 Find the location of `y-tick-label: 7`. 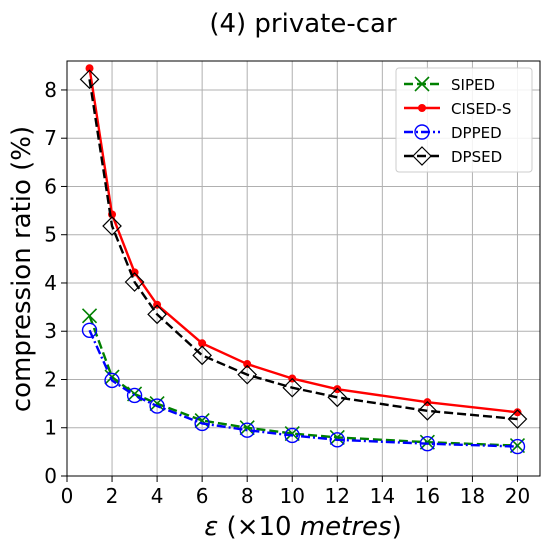

y-tick-label: 7 is located at coordinates (50, 138).